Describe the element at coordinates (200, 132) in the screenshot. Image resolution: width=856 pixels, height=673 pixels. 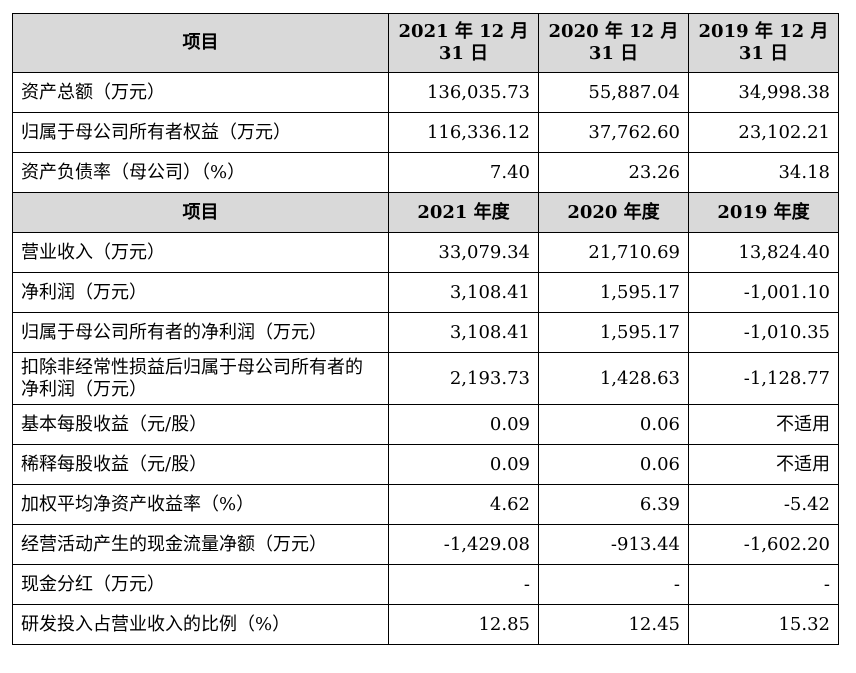
I see `row-label: 归属于母公司所有者权益（万元）` at that location.